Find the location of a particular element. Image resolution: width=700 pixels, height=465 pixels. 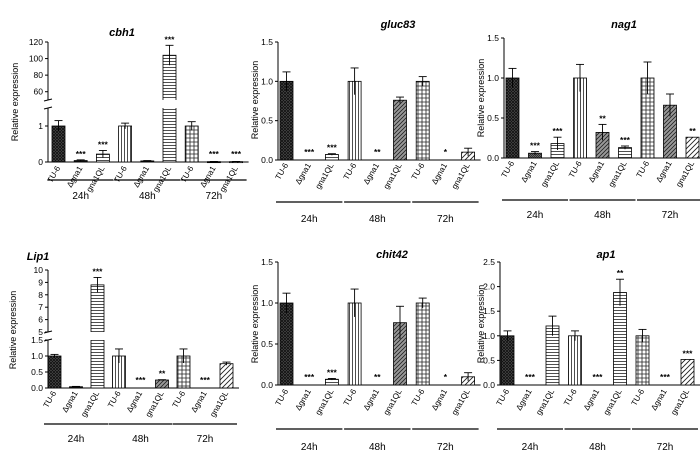

y-tick-label: 60 is located at coordinates (39, 92).